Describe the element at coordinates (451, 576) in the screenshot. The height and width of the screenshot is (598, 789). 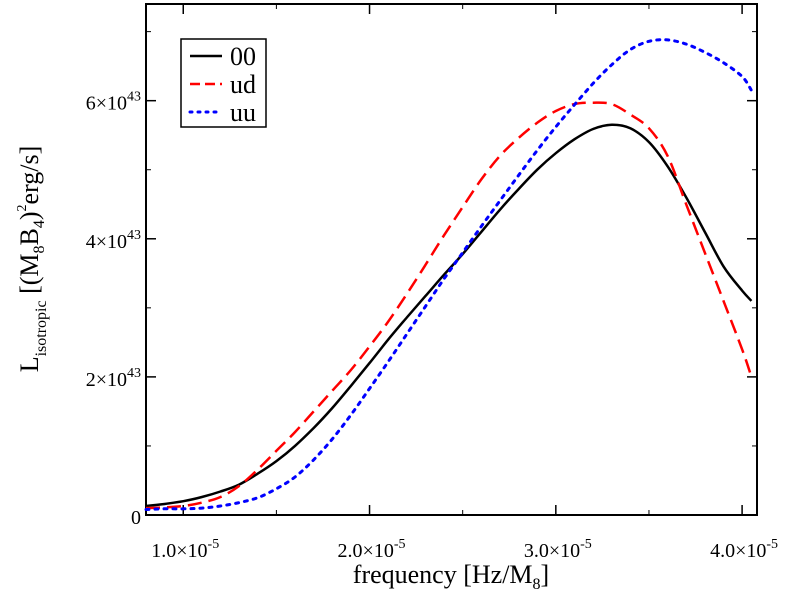
I see `x-axis-label: frequency [Hz/M8]` at that location.